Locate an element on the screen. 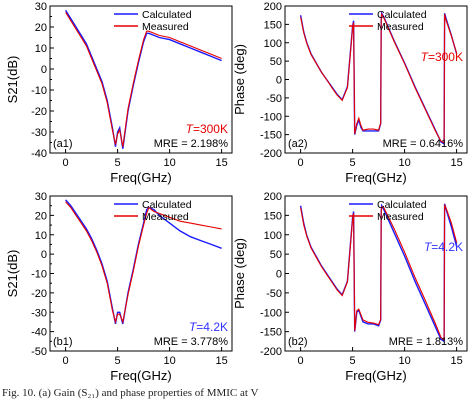 This screenshot has height=402, width=474. mre-label: MRE = 0.6416% is located at coordinates (423, 144).